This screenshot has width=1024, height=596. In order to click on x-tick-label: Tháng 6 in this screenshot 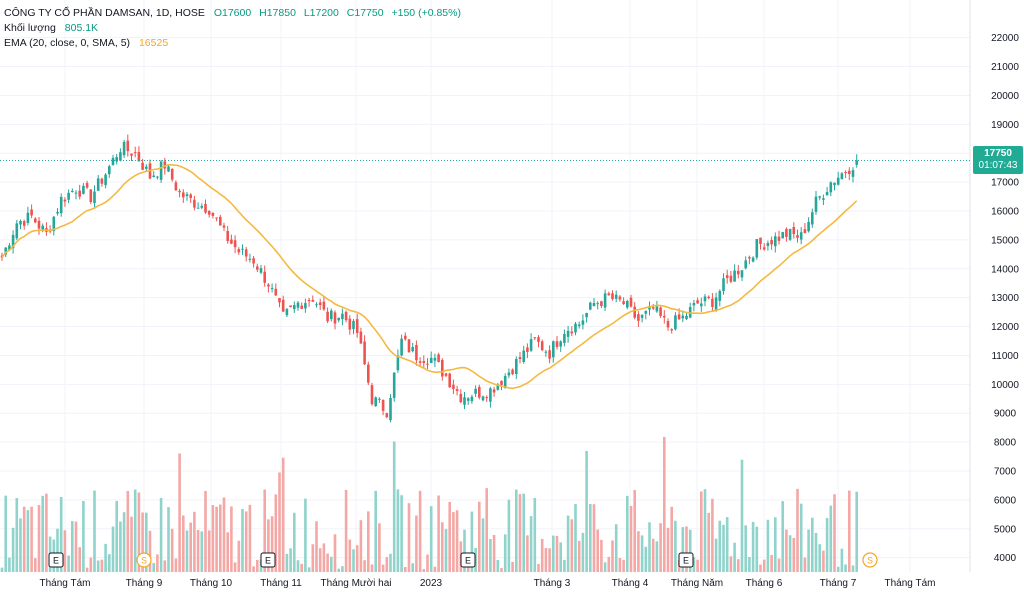, I will do `click(764, 583)`.